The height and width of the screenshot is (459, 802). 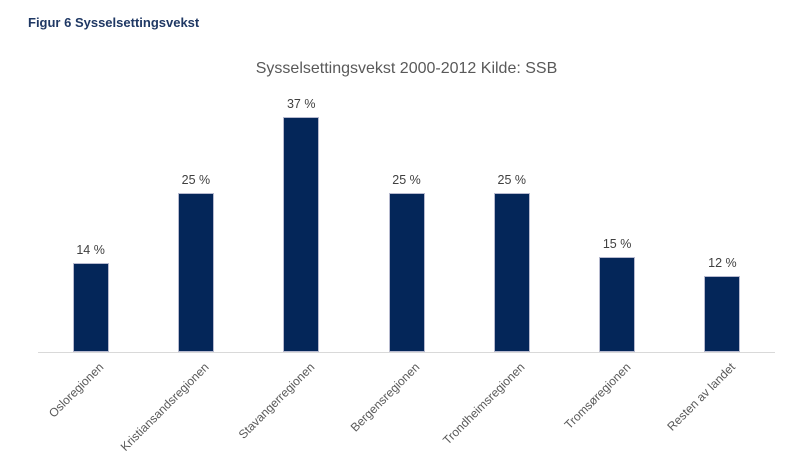 I want to click on bar-value-label: 15 %, so click(x=617, y=244).